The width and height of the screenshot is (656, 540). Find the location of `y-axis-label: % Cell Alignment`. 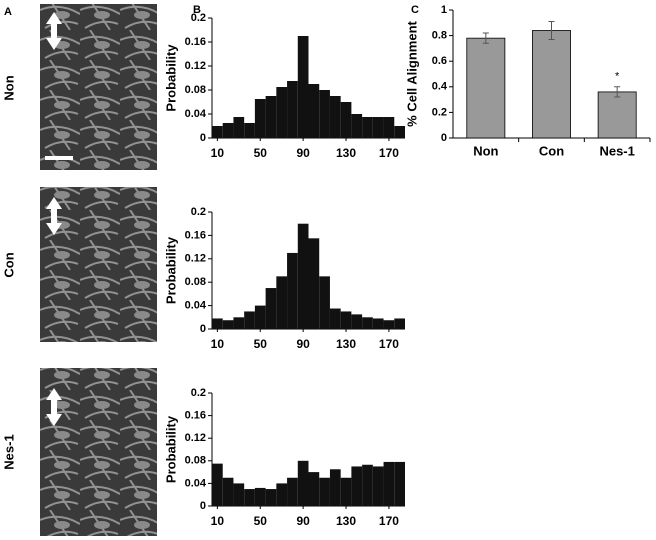

y-axis-label: % Cell Alignment is located at coordinates (411, 73).